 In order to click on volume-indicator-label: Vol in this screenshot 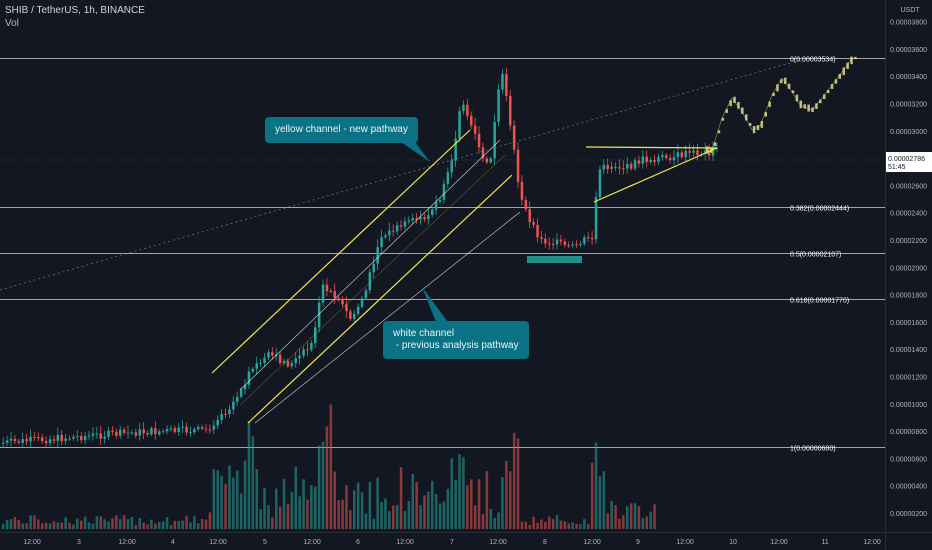, I will do `click(12, 23)`.